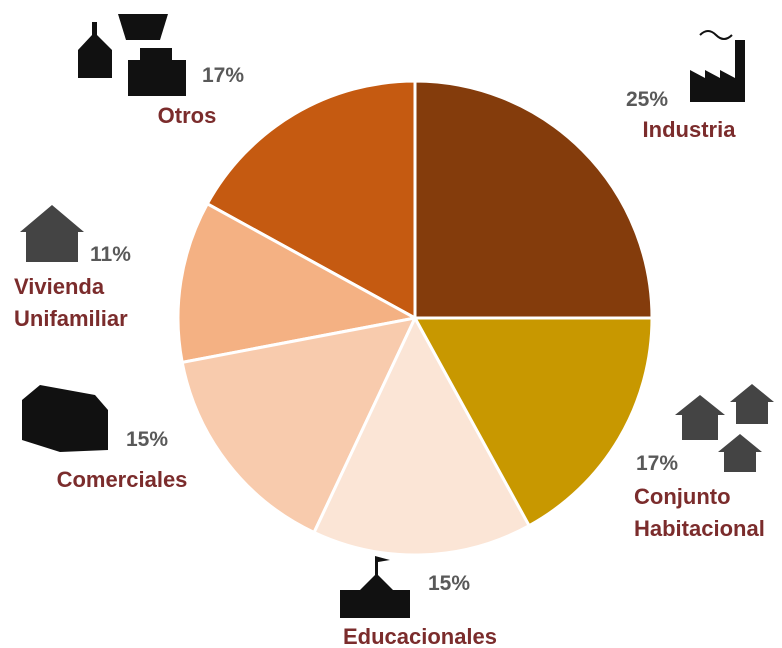 This screenshot has width=782, height=648. I want to click on hospital-icon, so click(157, 72).